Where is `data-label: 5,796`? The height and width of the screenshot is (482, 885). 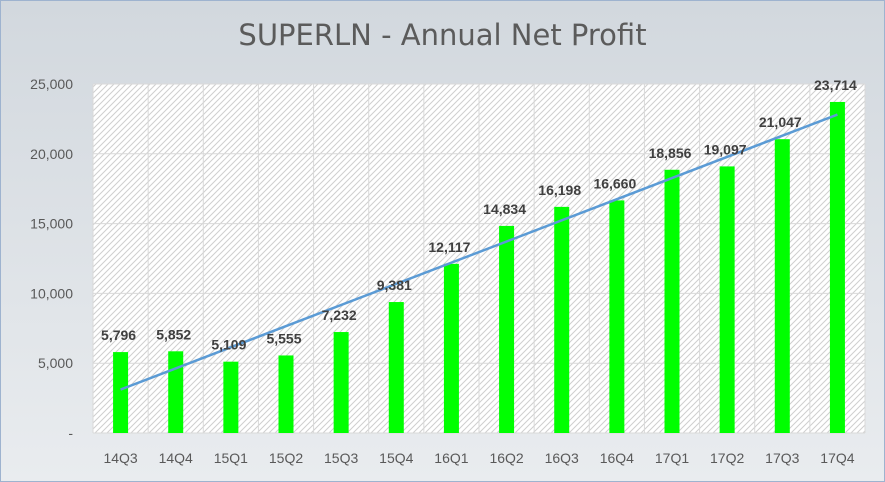
data-label: 5,796 is located at coordinates (118, 335).